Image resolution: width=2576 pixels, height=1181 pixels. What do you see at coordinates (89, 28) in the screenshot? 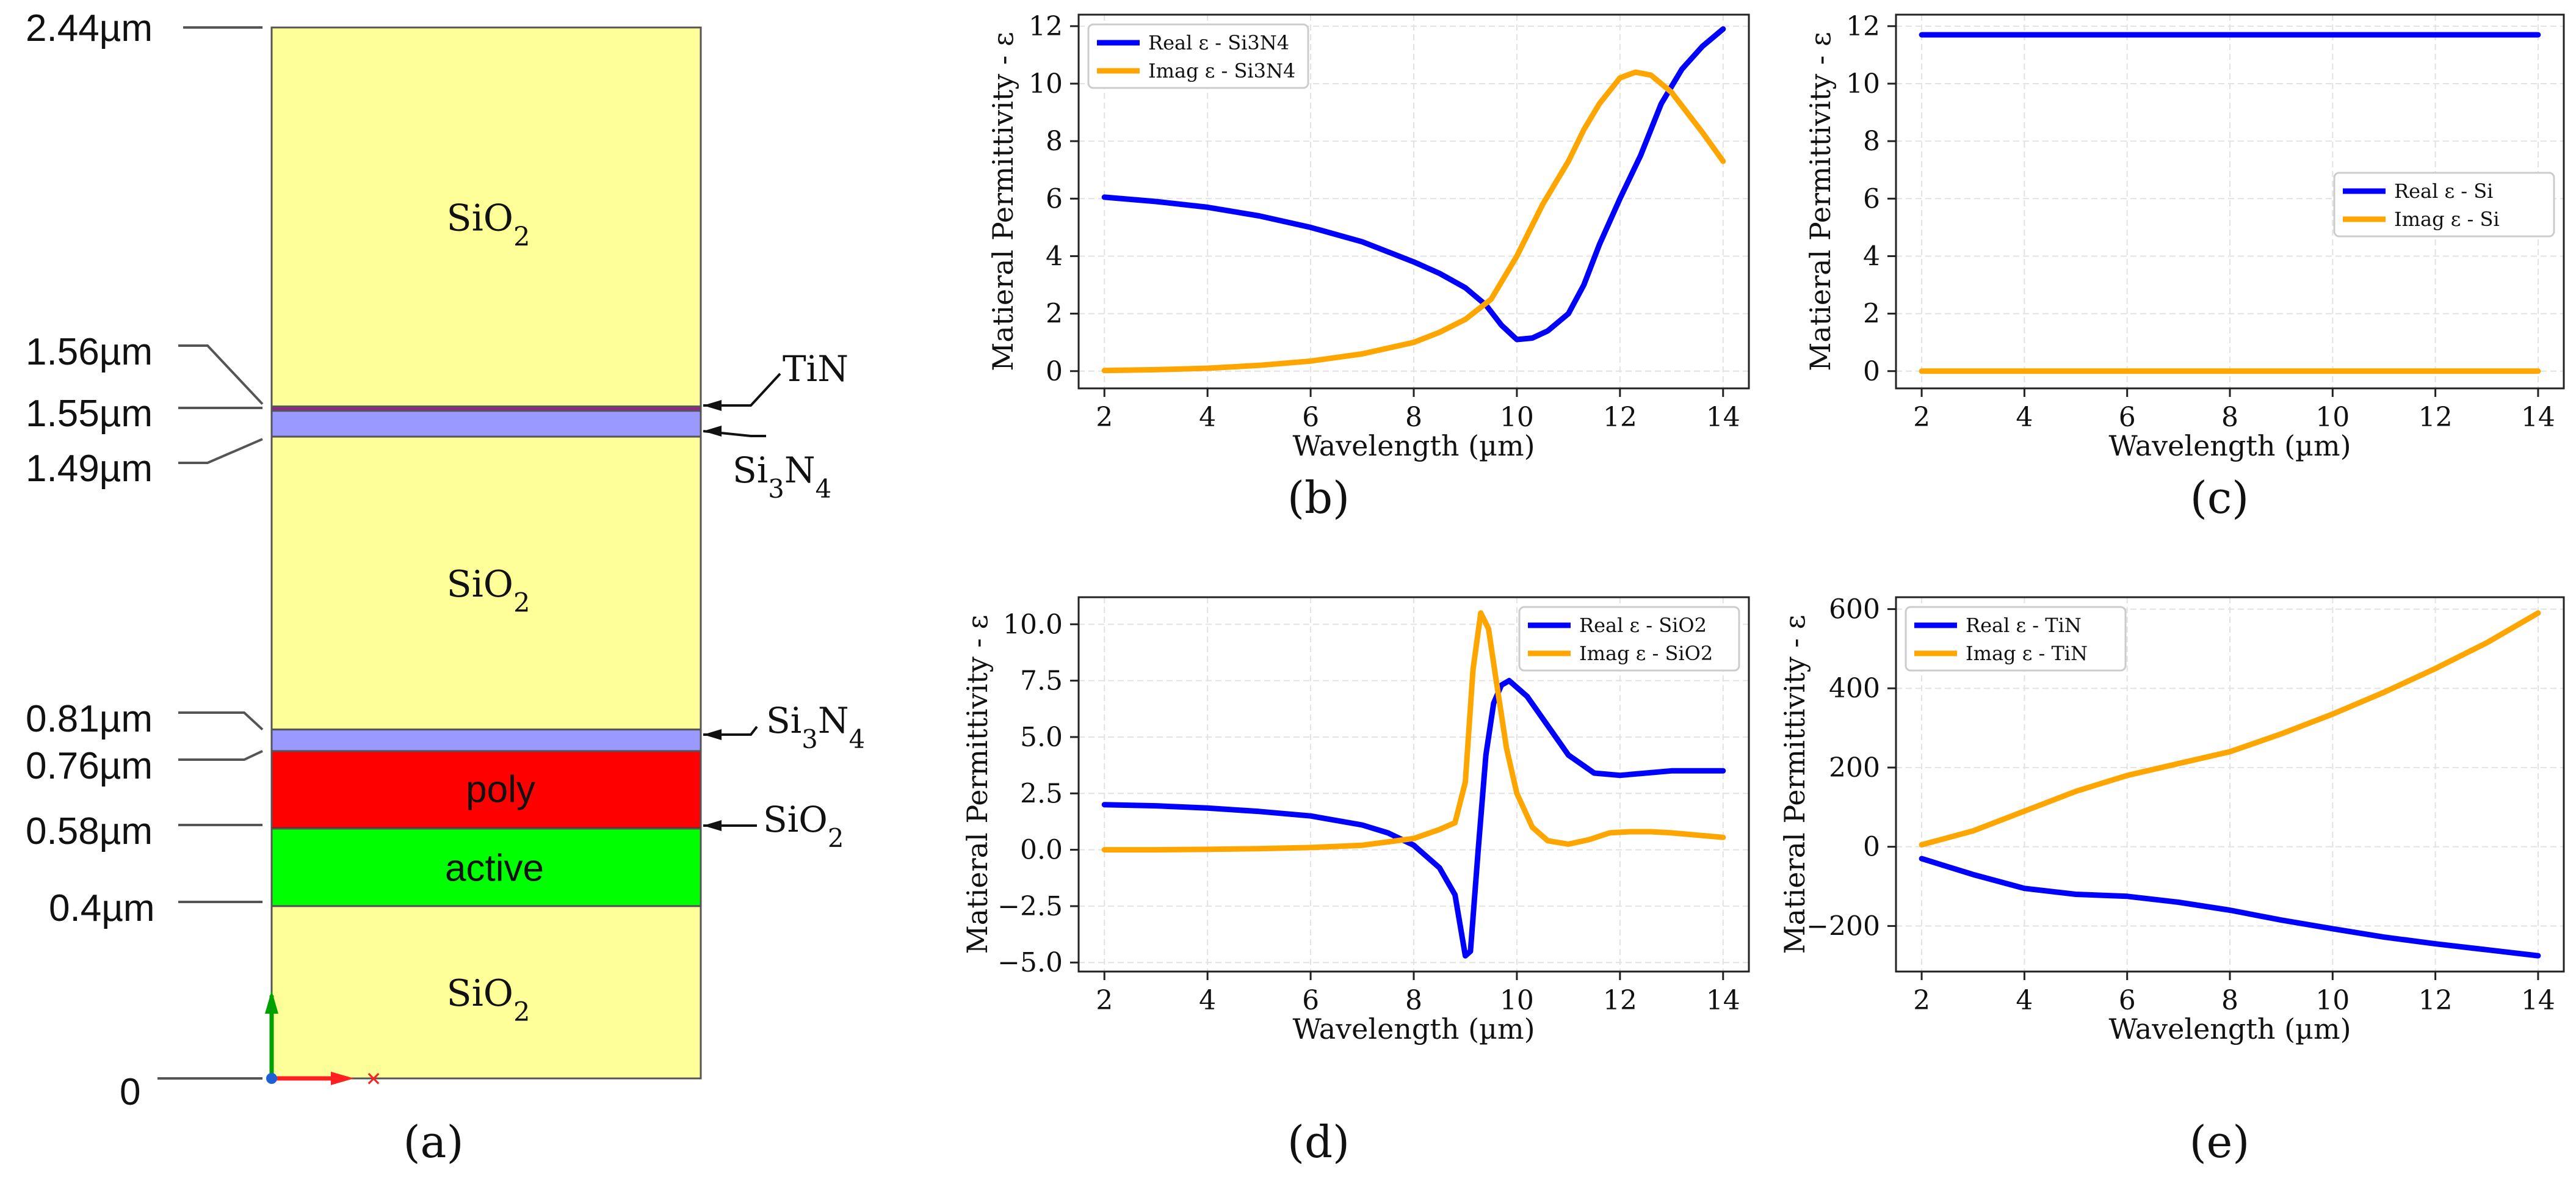
I see `depth-label: 2.44µm` at bounding box center [89, 28].